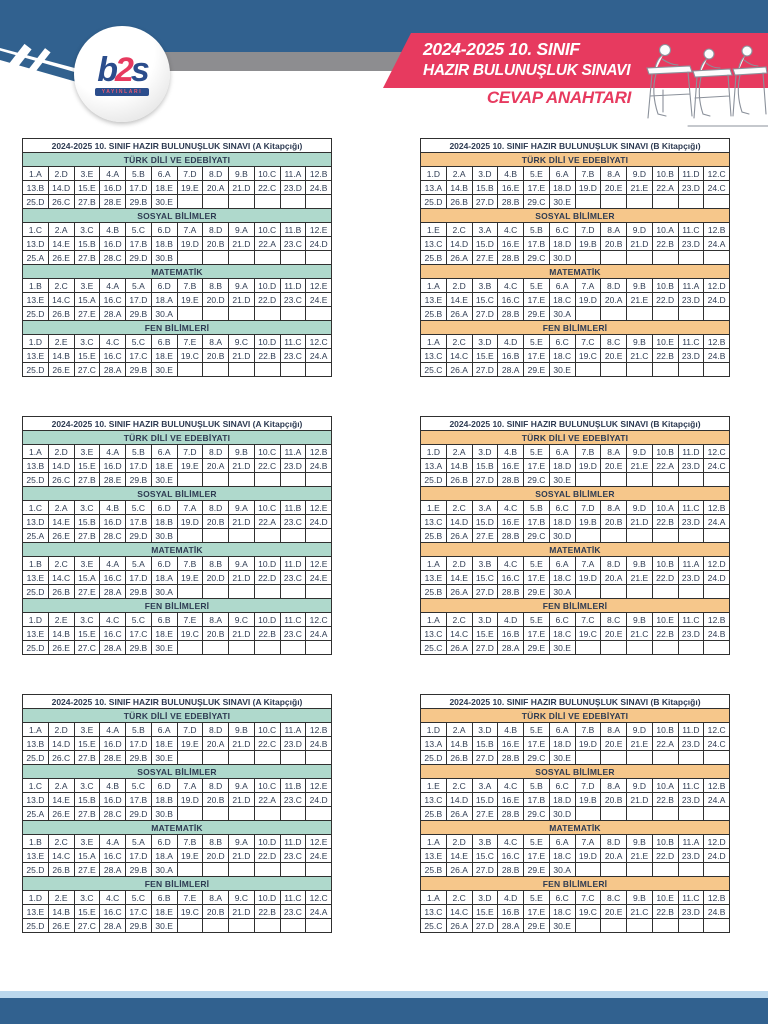 The image size is (768, 1024). What do you see at coordinates (510, 911) in the screenshot?
I see `answer-cell: 16.B` at bounding box center [510, 911].